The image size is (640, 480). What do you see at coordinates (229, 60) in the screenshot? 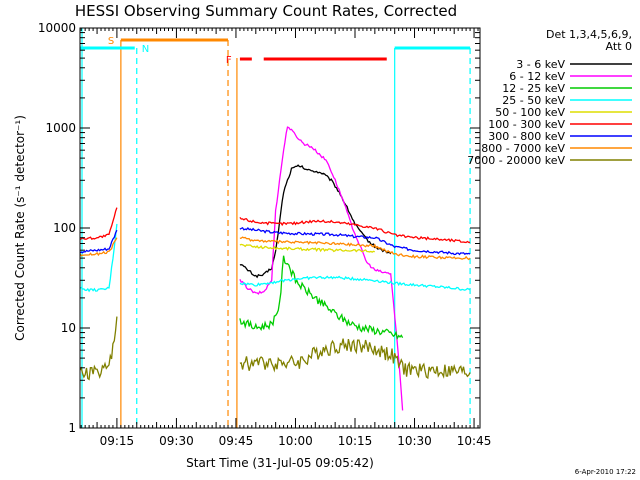
I see `flag-label-f: F` at bounding box center [229, 60].